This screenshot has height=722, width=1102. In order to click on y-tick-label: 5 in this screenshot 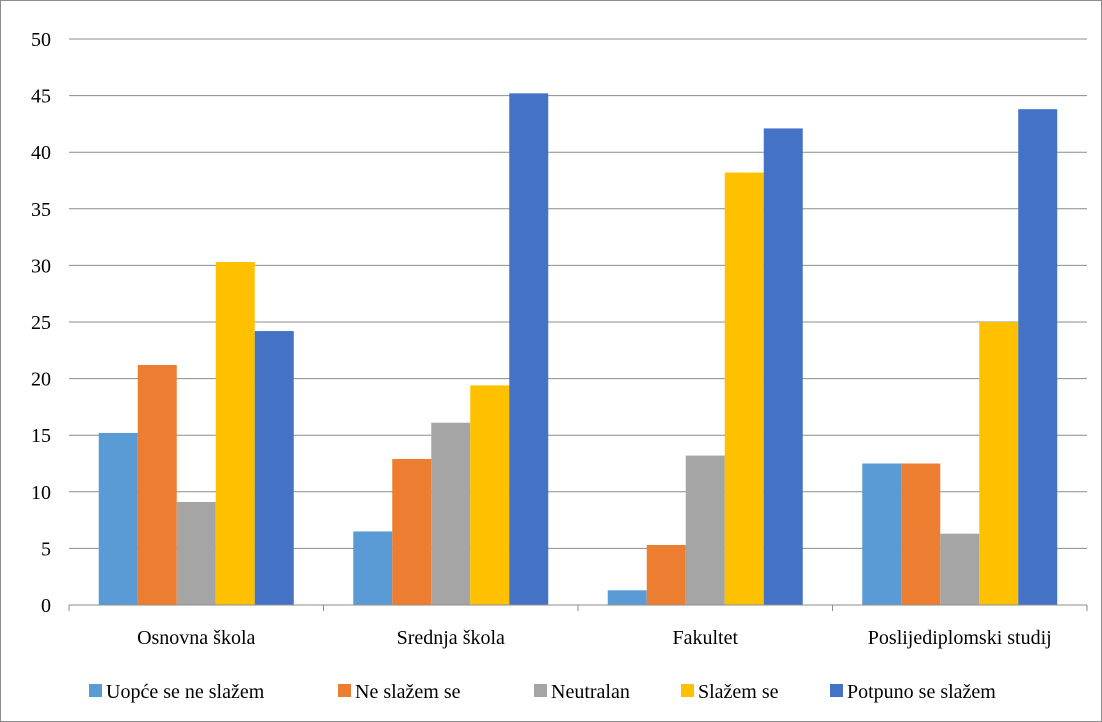, I will do `click(46, 549)`.